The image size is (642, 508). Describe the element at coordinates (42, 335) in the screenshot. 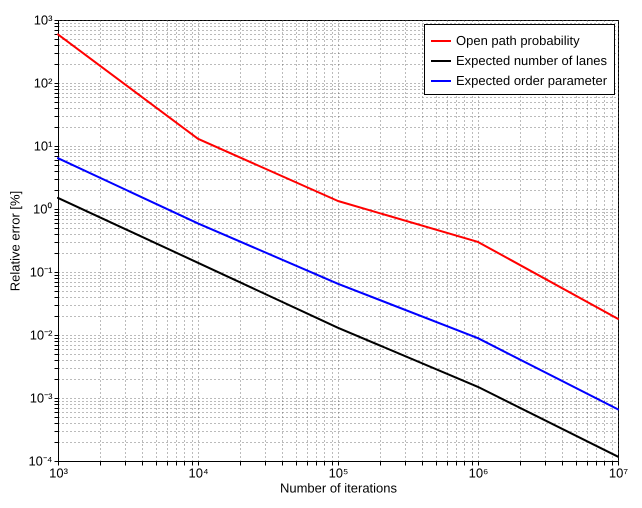

I see `y-tick-label: 10⁻²` at that location.